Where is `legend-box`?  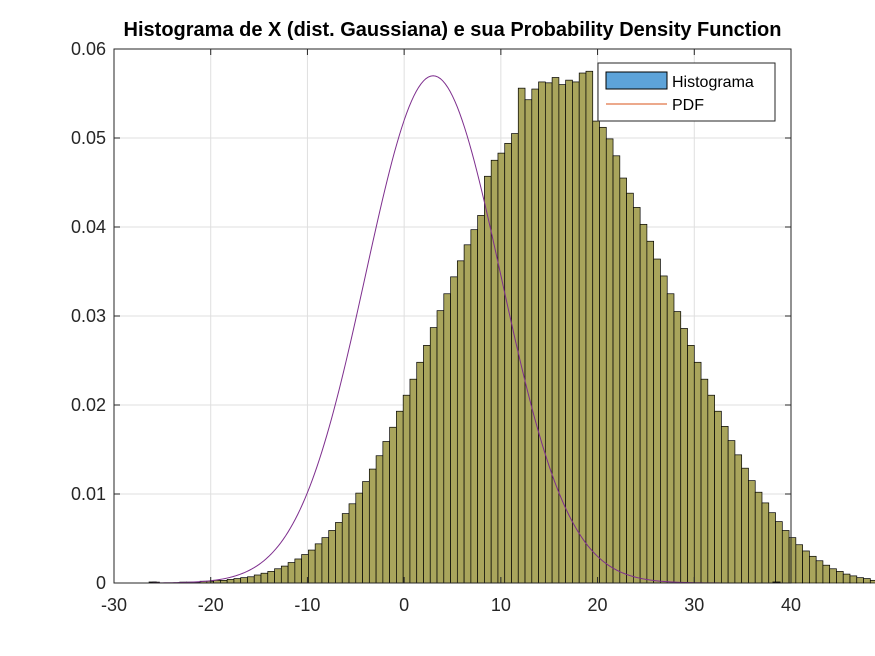
legend-box is located at coordinates (686, 92).